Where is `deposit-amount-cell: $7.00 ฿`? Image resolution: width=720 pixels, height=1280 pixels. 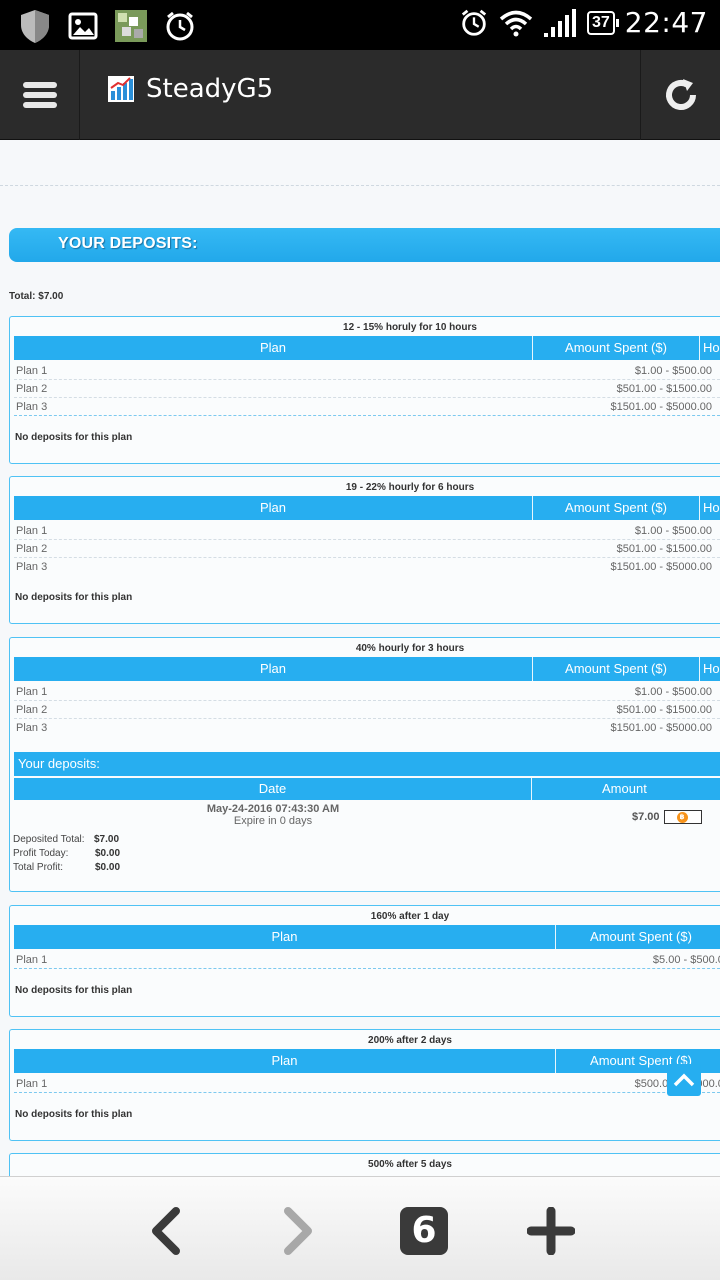 deposit-amount-cell: $7.00 ฿ is located at coordinates (667, 817).